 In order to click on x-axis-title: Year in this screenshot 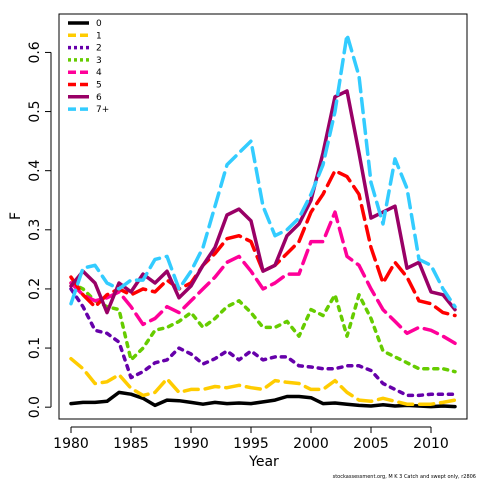, I will do `click(263, 462)`.